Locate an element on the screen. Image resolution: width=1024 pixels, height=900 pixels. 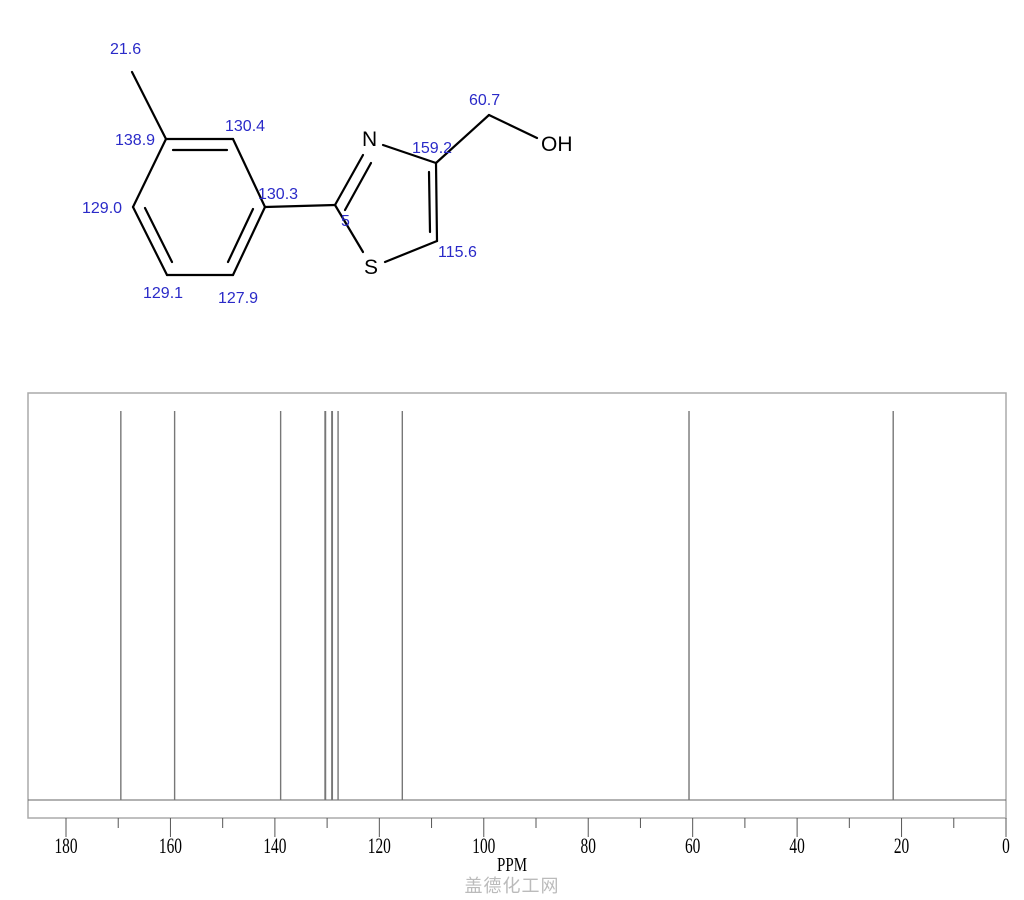
shift-label: 159.2 is located at coordinates (432, 148).